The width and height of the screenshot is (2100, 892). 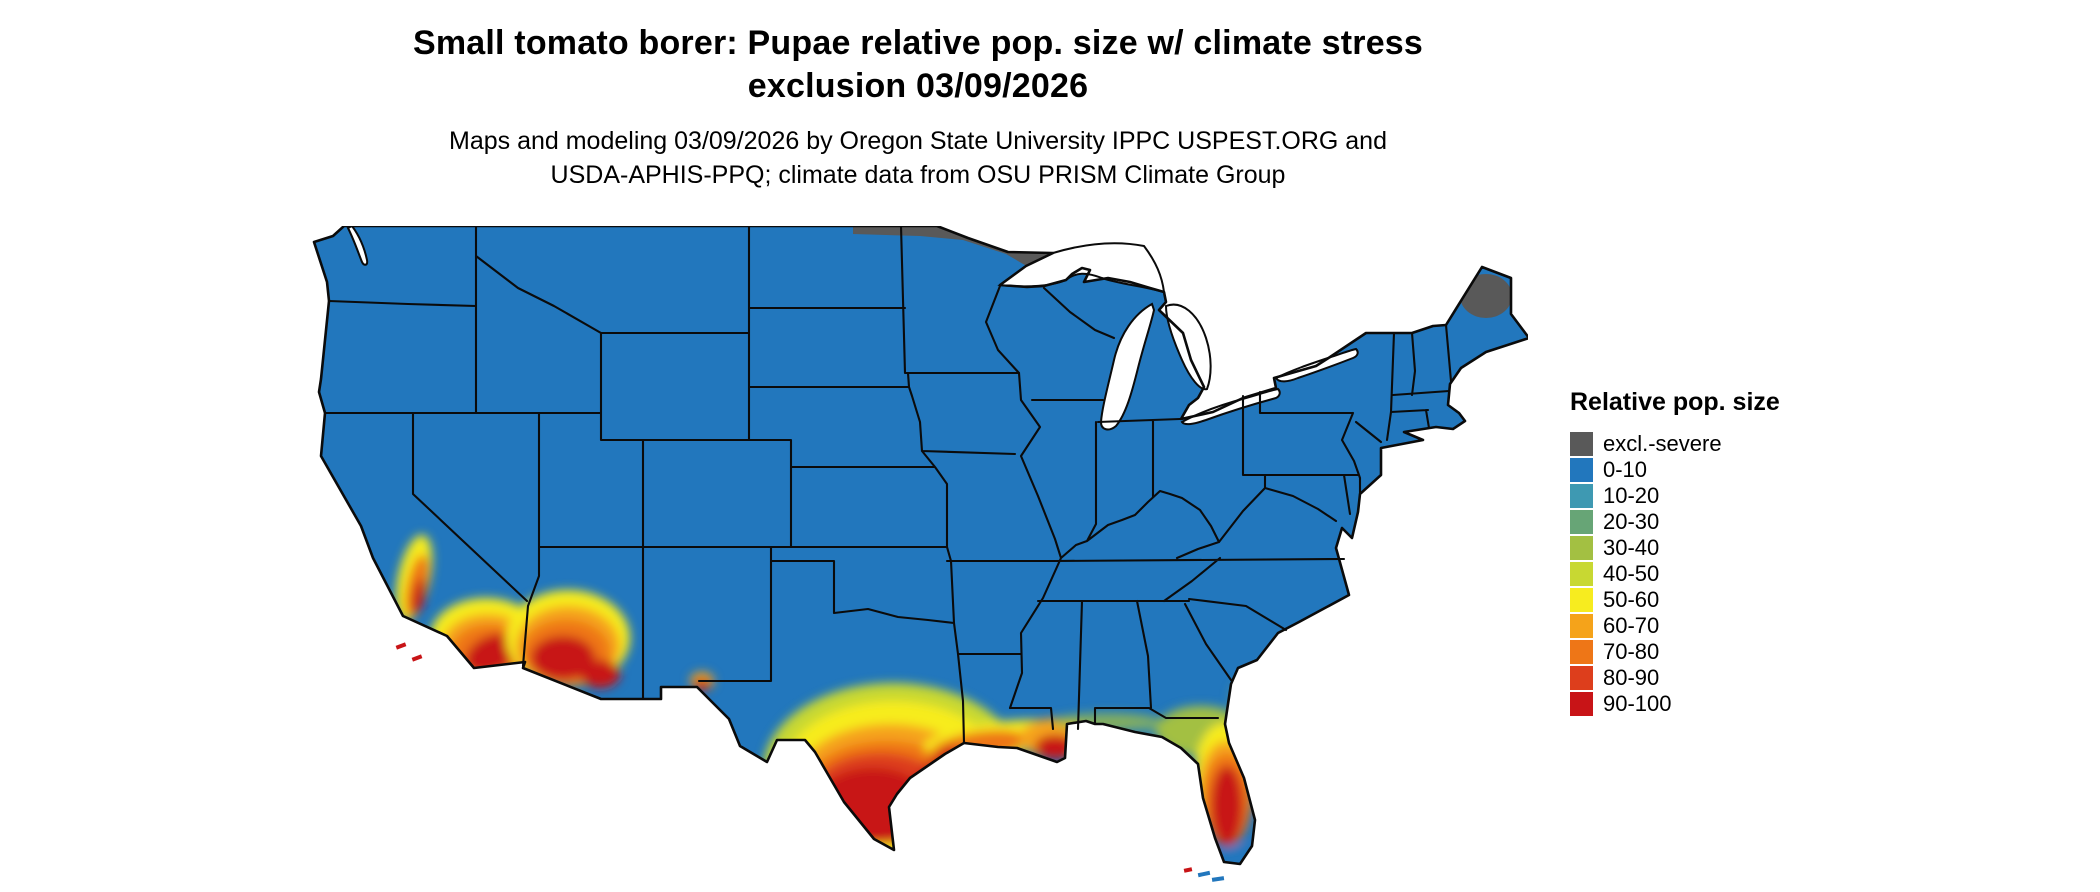 I want to click on legend-label: 30-40, so click(x=1631, y=547).